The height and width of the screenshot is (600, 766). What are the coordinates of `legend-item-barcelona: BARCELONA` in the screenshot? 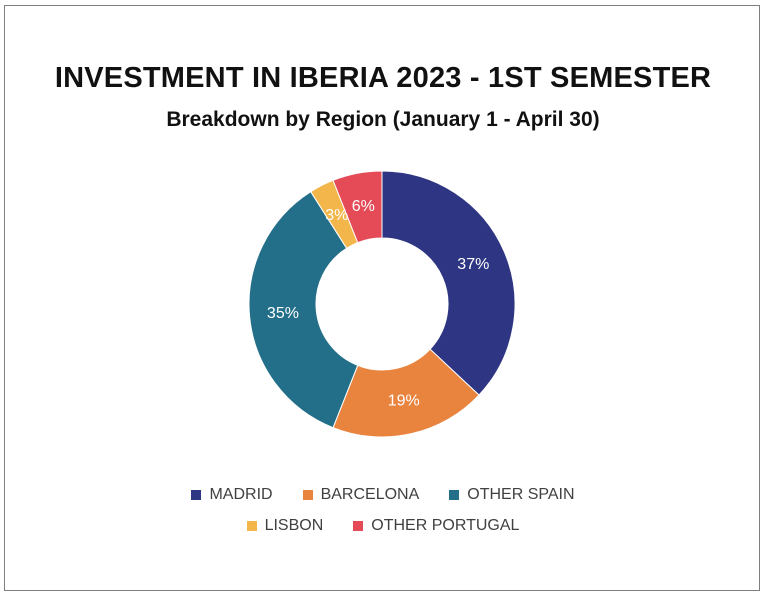 It's located at (361, 495).